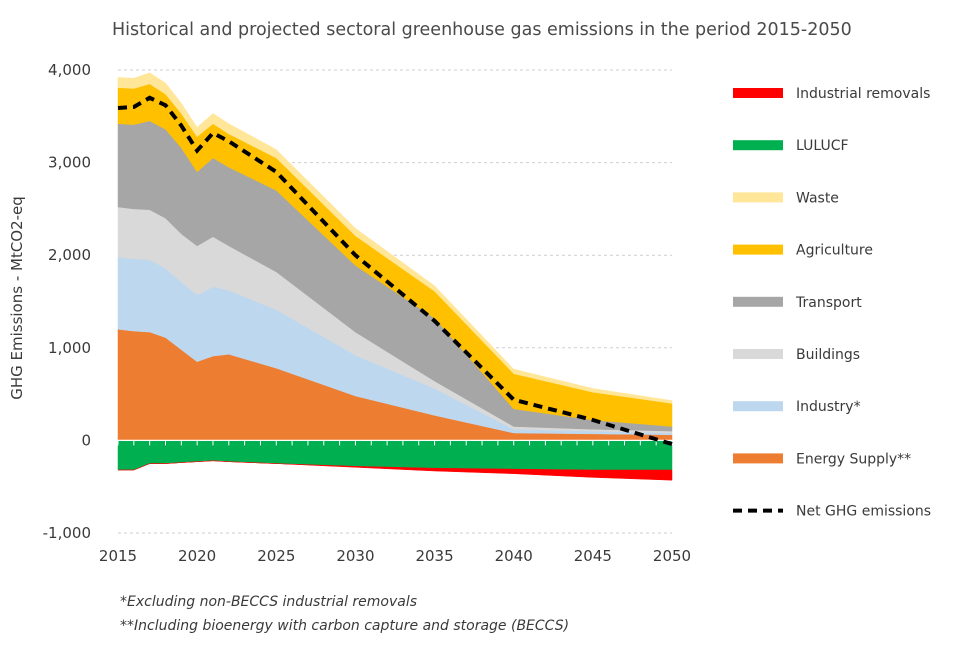 This screenshot has height=654, width=953. What do you see at coordinates (86, 440) in the screenshot?
I see `y-tick-label: 0` at bounding box center [86, 440].